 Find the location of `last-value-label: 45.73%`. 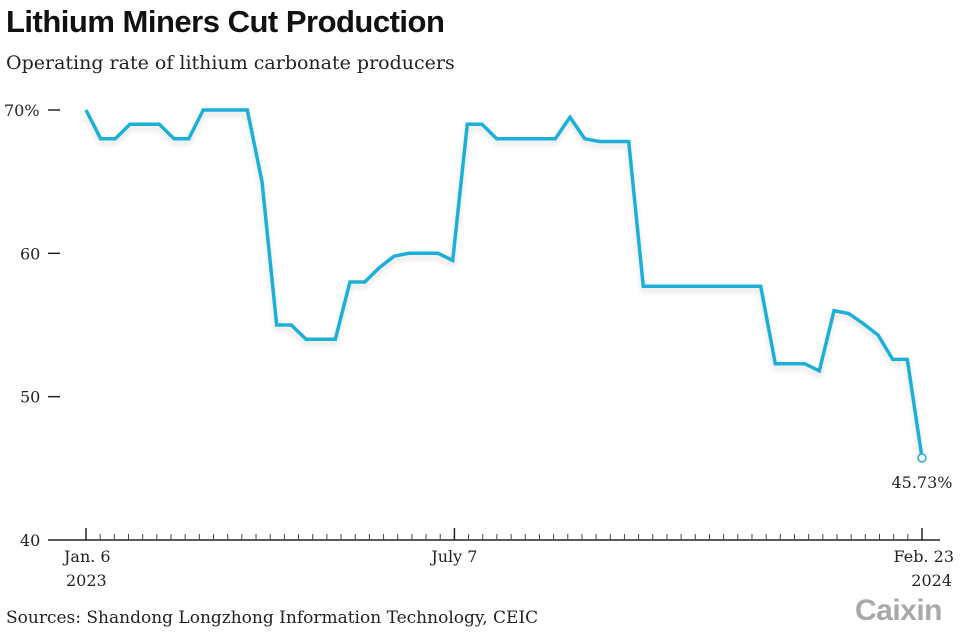

last-value-label: 45.73% is located at coordinates (921, 482).